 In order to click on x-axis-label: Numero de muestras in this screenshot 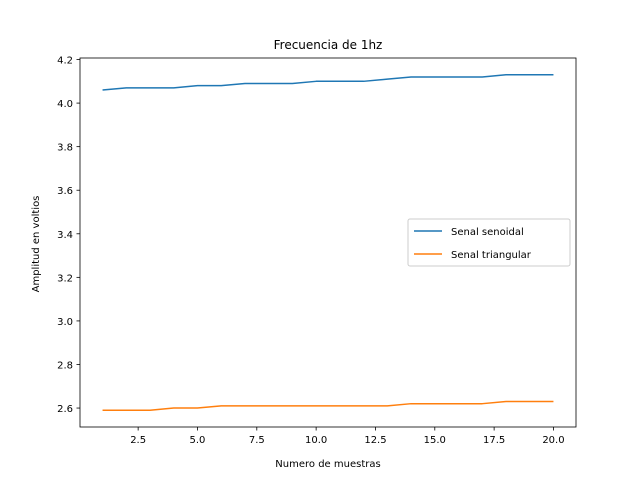, I will do `click(327, 464)`.